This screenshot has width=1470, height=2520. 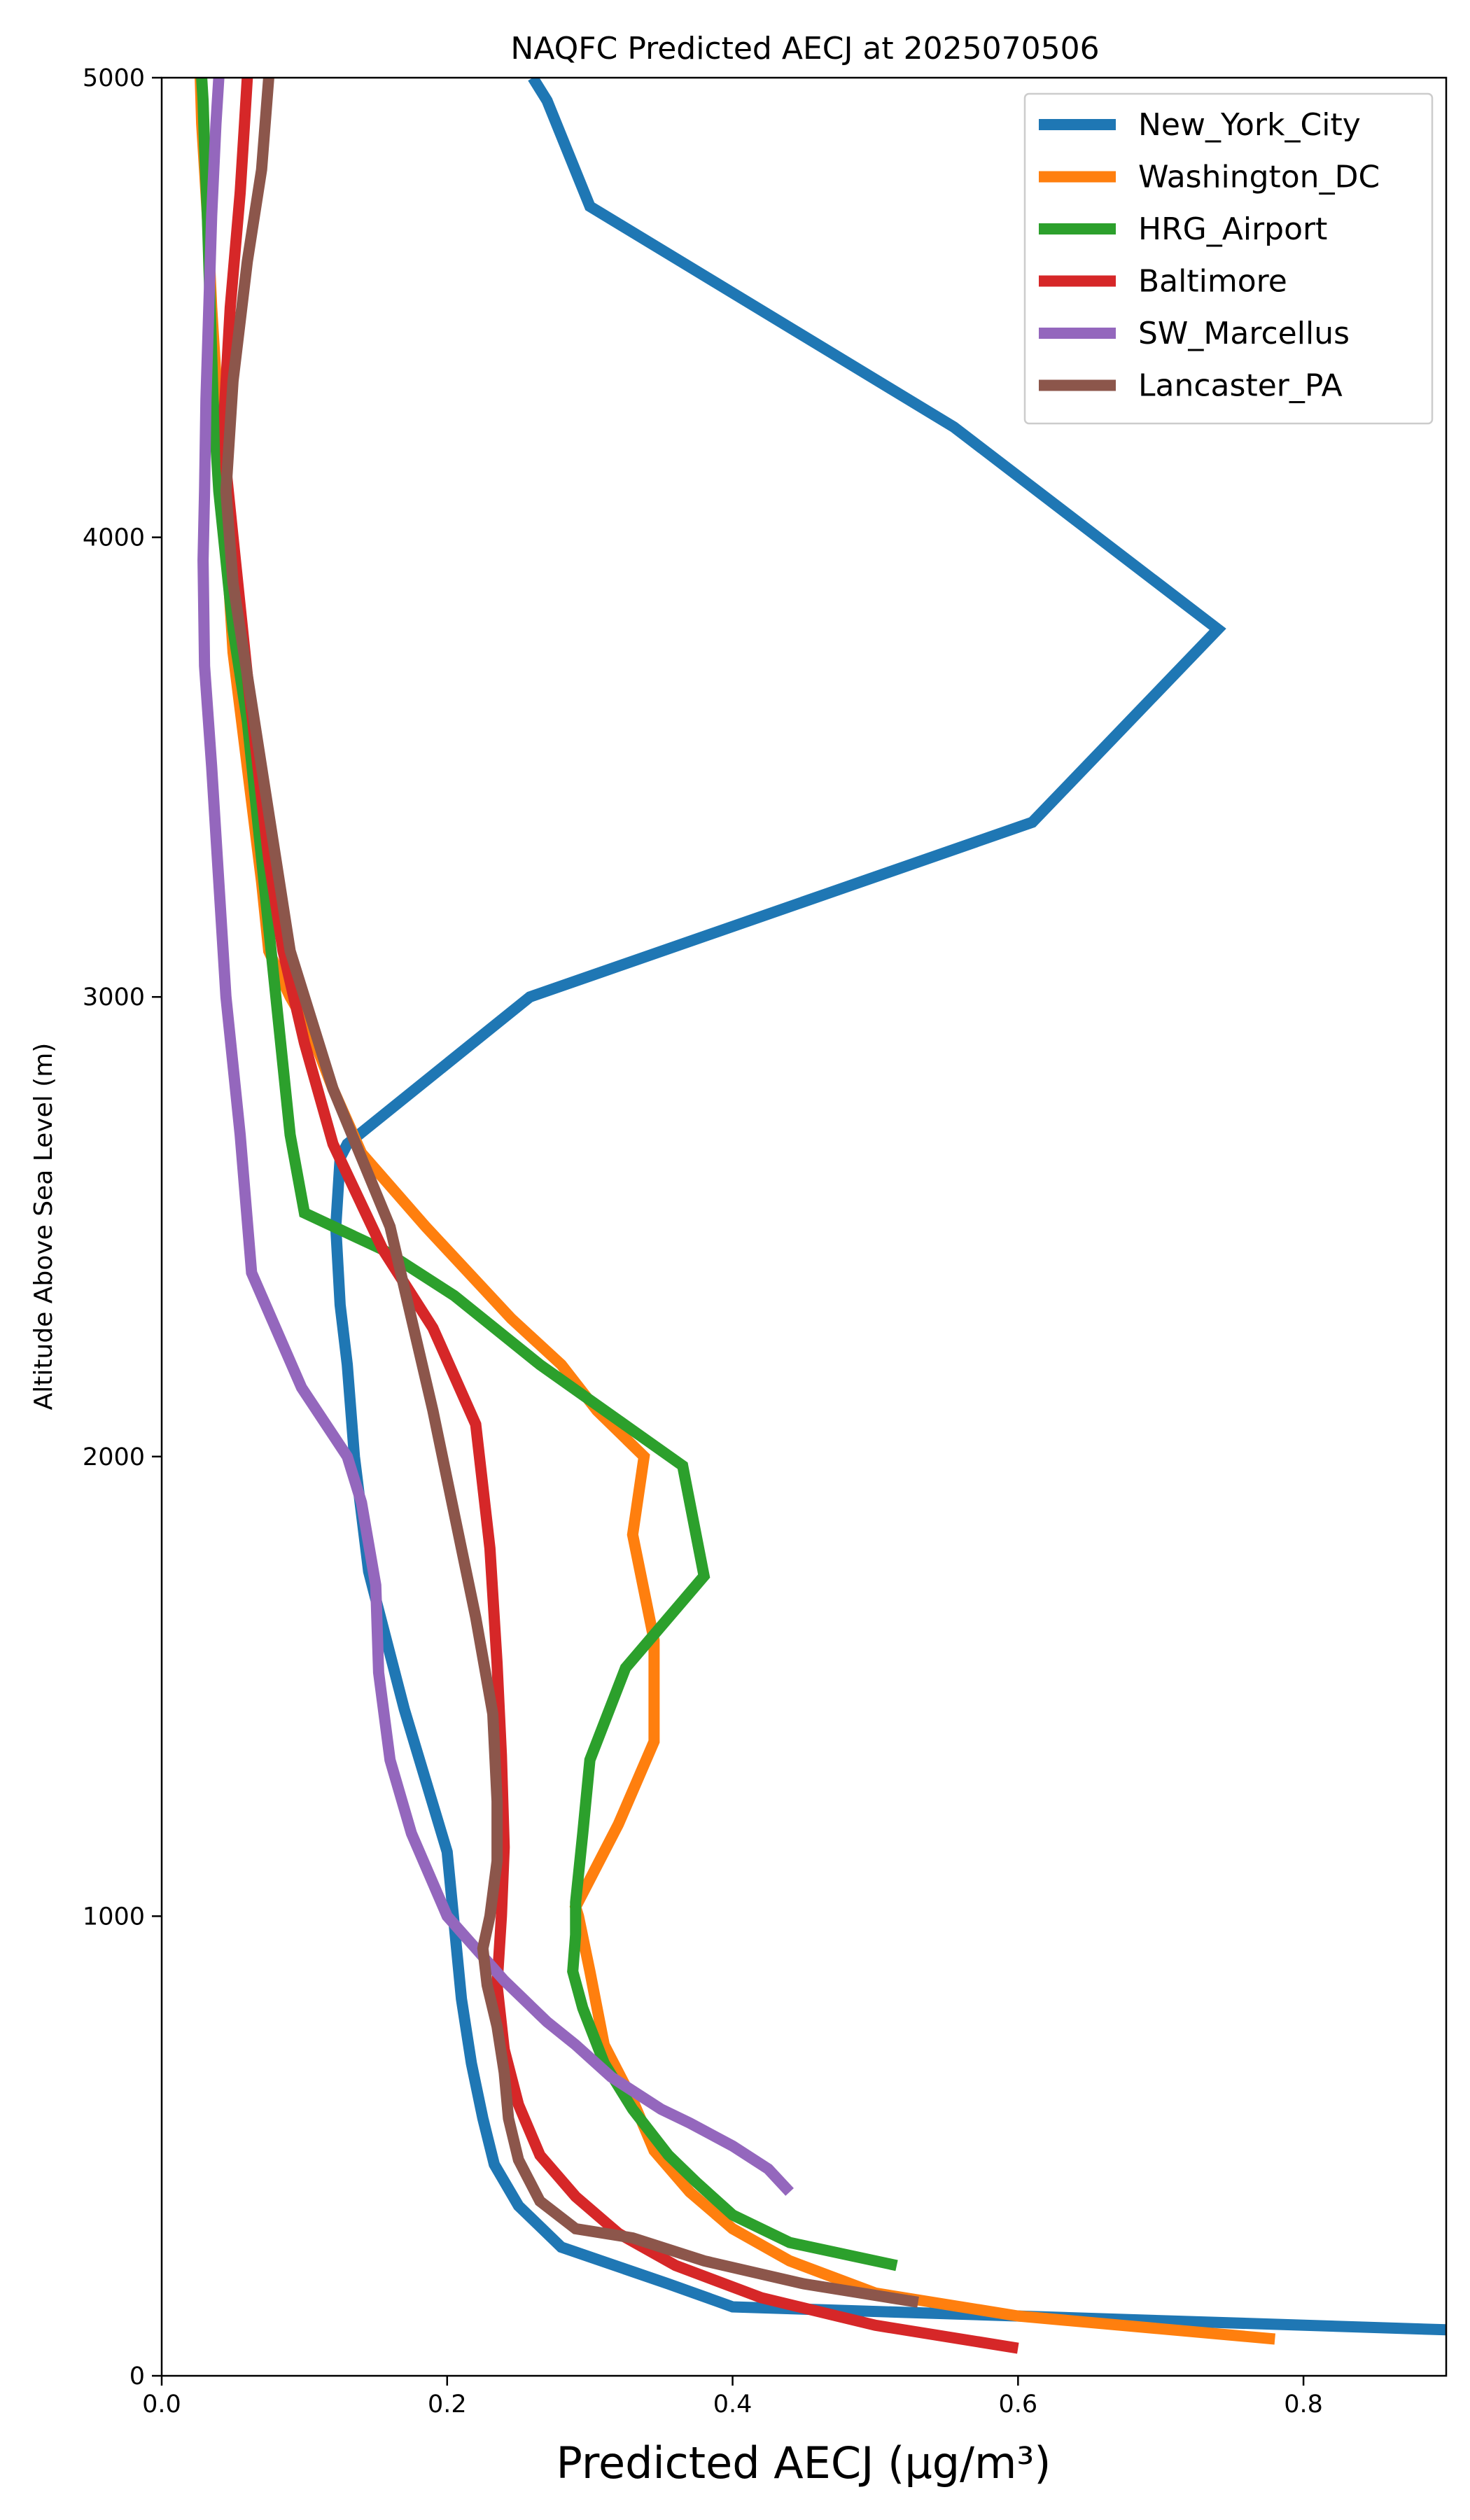 I want to click on legend-label-washington-dc: Washington_DC, so click(x=1259, y=177).